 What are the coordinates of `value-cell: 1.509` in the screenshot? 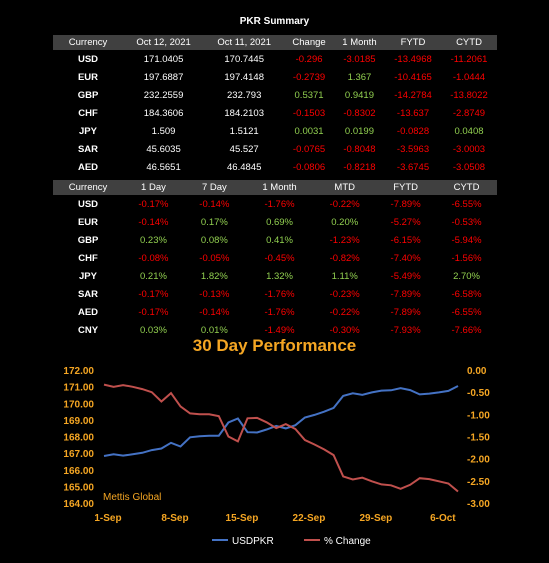 It's located at (163, 131).